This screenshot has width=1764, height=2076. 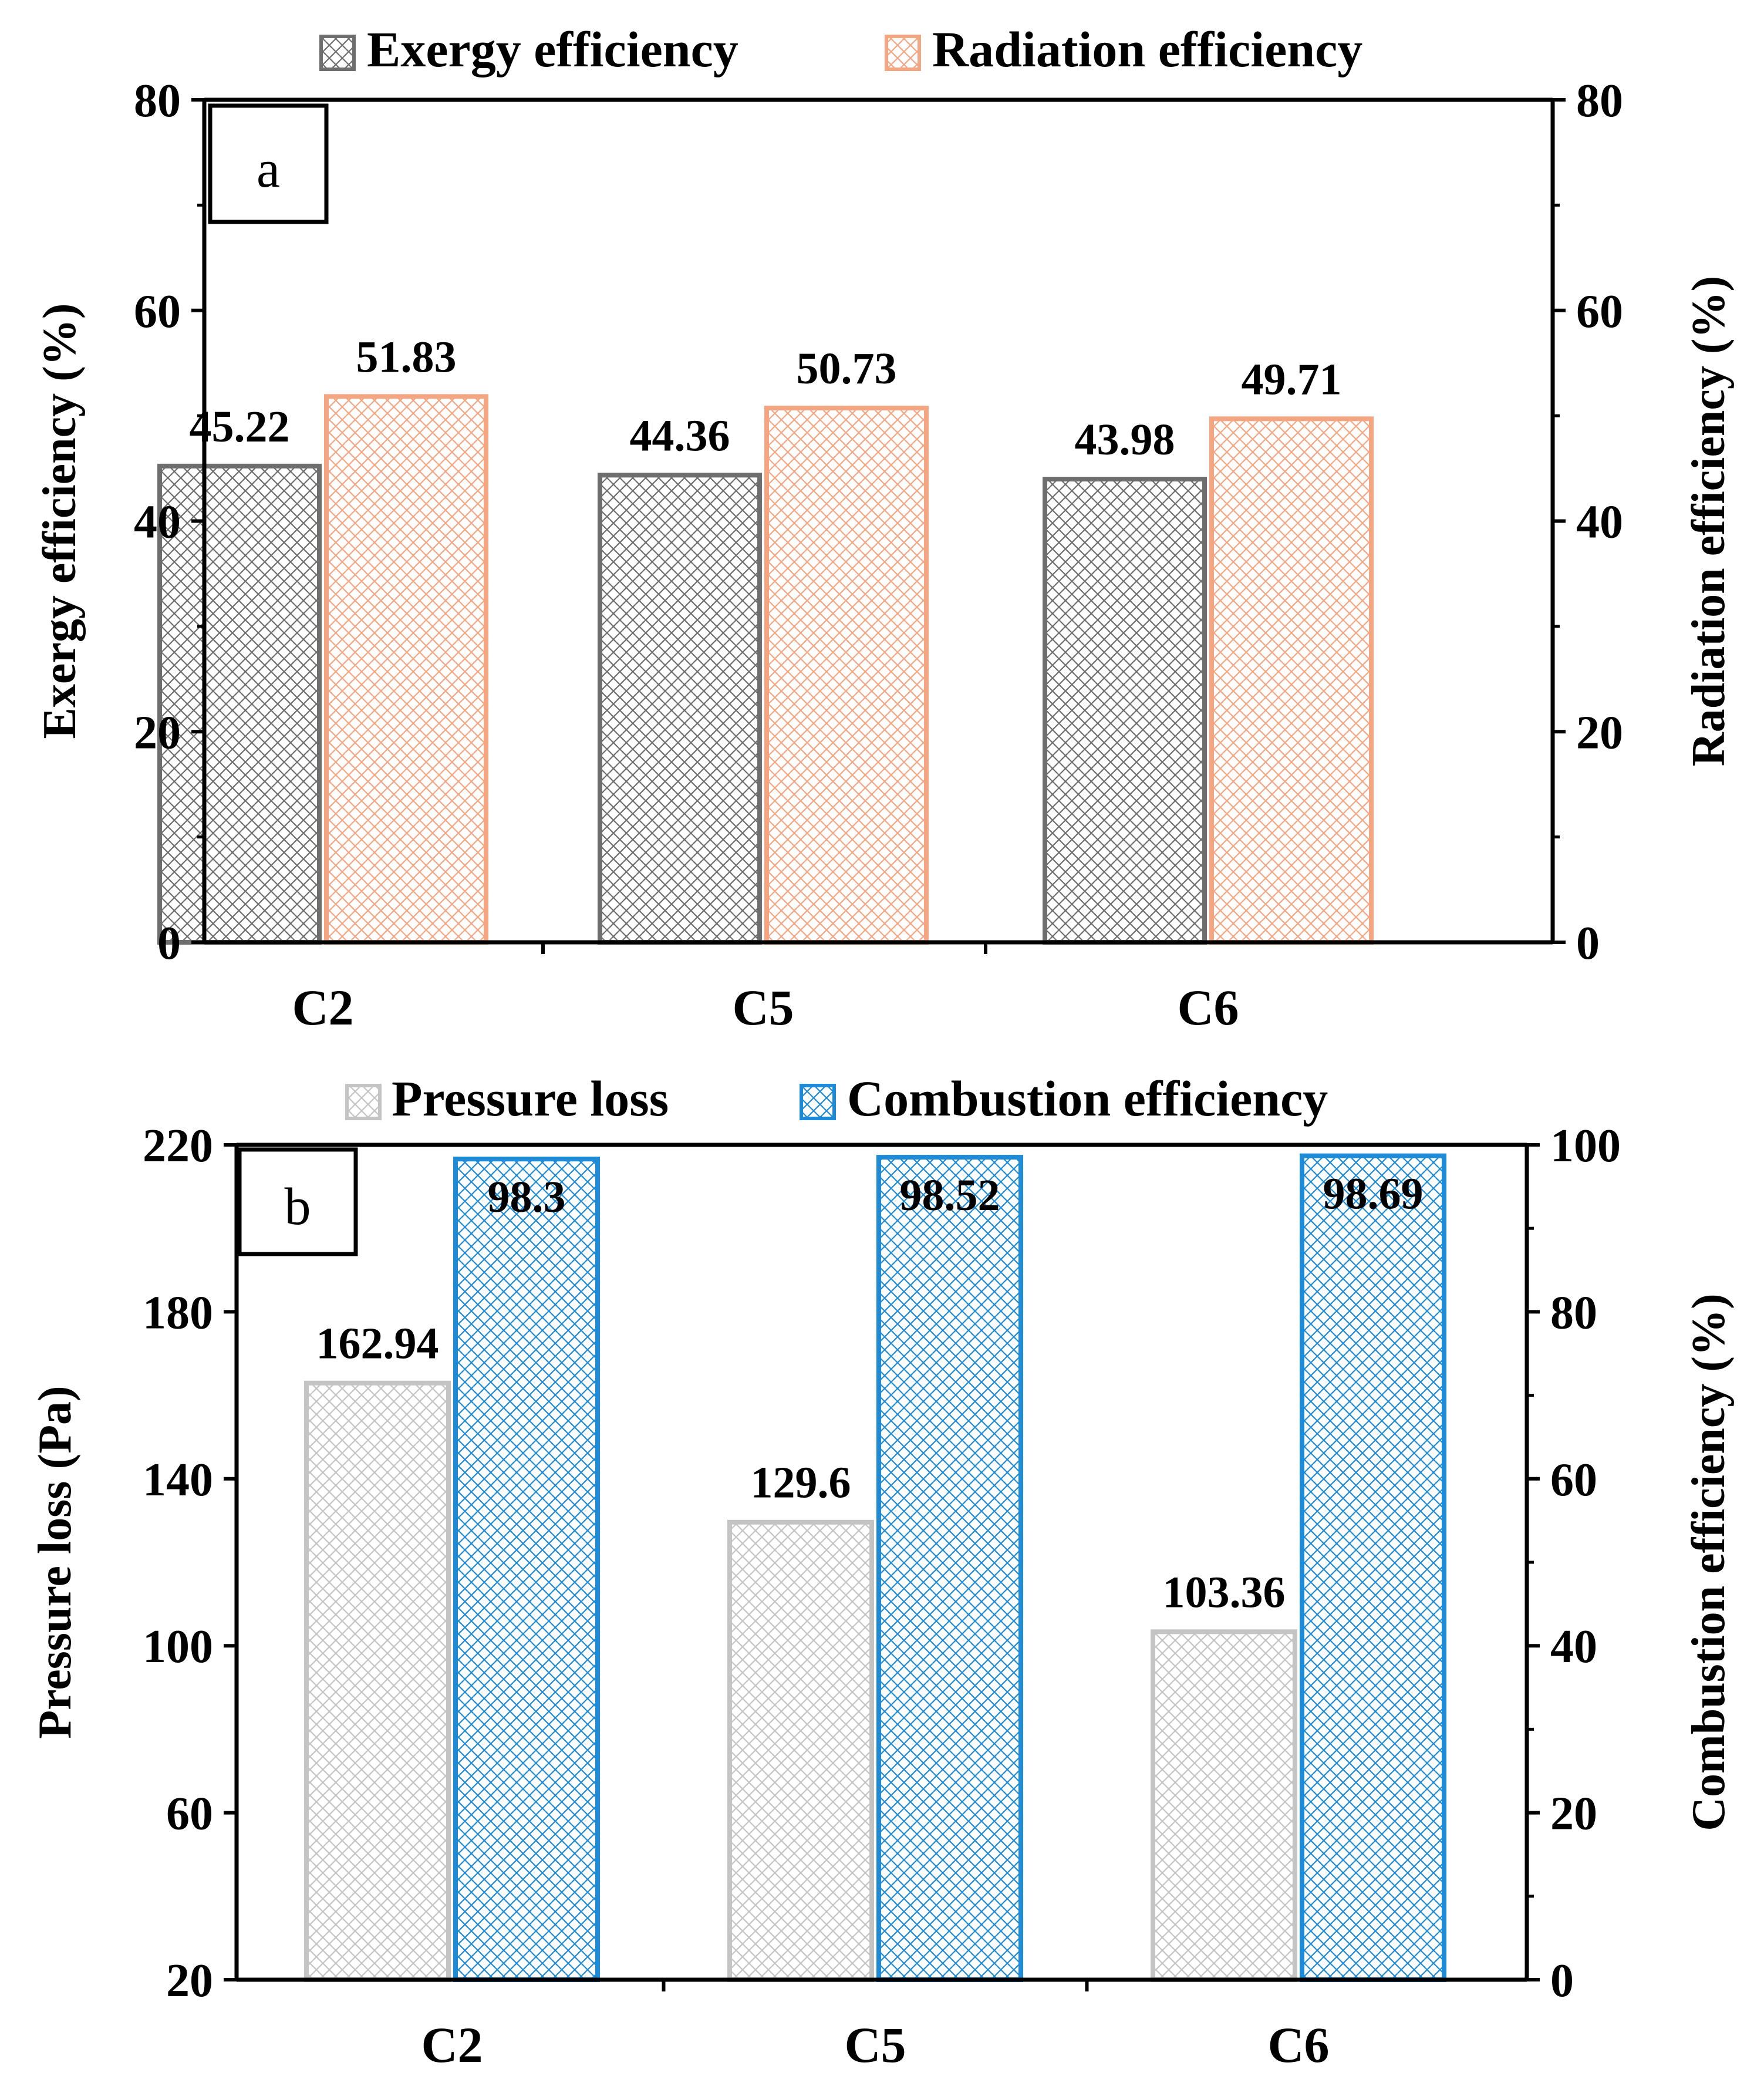 What do you see at coordinates (680, 709) in the screenshot?
I see `bar-exergy-efficiency-c5` at bounding box center [680, 709].